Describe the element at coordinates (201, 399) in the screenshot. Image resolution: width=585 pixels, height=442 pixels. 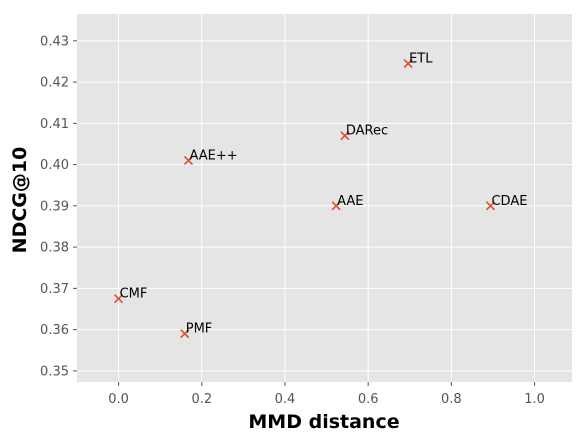
I see `x-tick-label: 0.2` at that location.